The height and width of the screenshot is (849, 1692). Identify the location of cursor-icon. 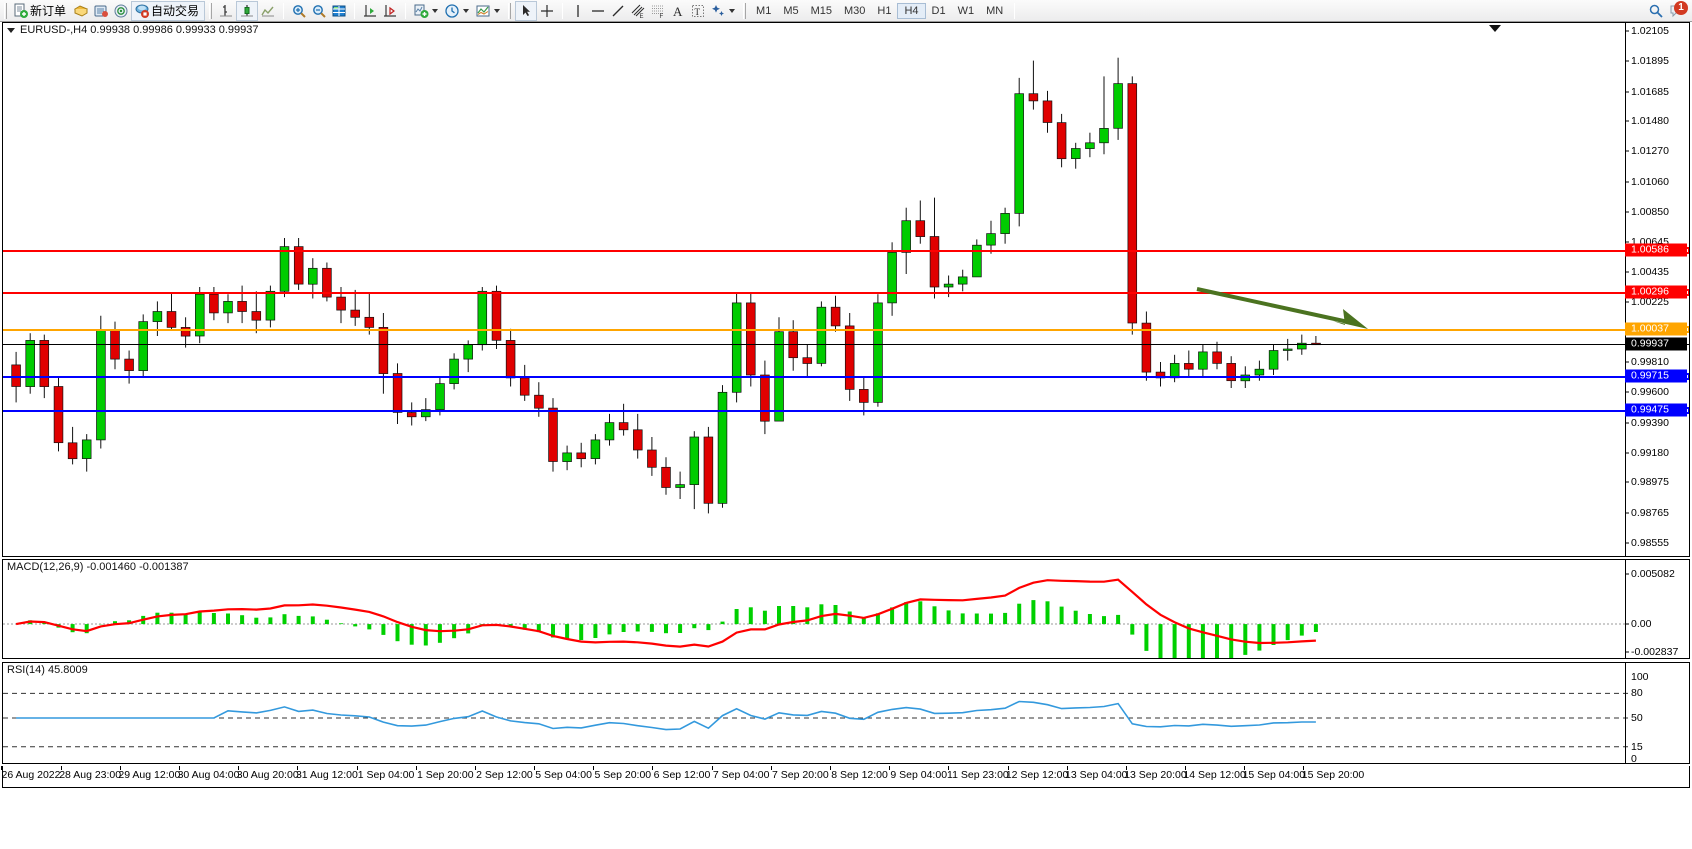
(526, 11).